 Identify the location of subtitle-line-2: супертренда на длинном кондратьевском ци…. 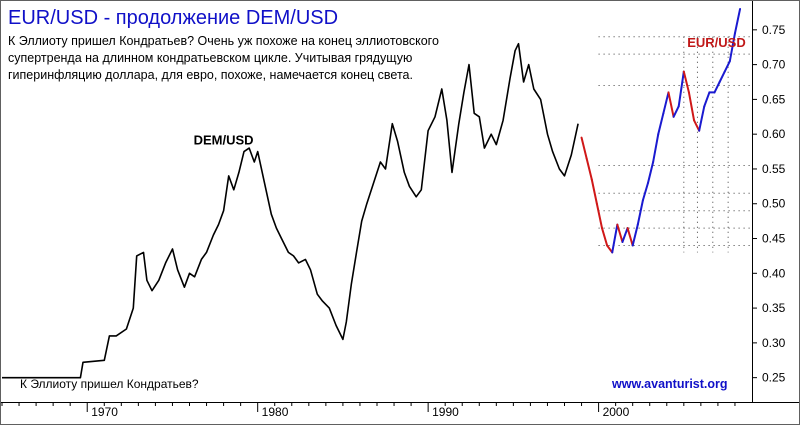
(210, 58).